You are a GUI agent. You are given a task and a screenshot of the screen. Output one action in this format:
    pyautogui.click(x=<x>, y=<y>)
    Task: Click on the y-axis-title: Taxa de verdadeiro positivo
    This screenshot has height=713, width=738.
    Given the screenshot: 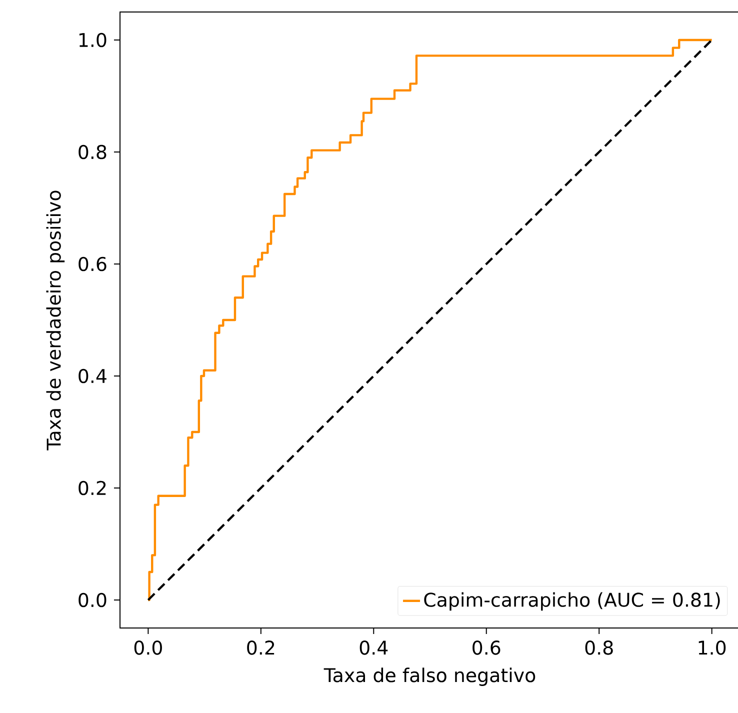 What is the action you would take?
    pyautogui.click(x=55, y=320)
    